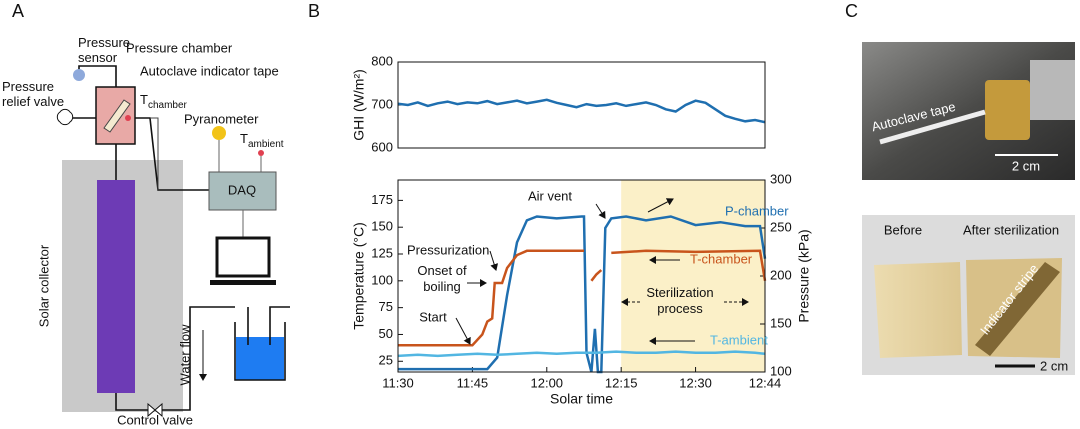 The width and height of the screenshot is (1080, 429). Describe the element at coordinates (621, 382) in the screenshot. I see `x-tick-label: 12:15` at that location.